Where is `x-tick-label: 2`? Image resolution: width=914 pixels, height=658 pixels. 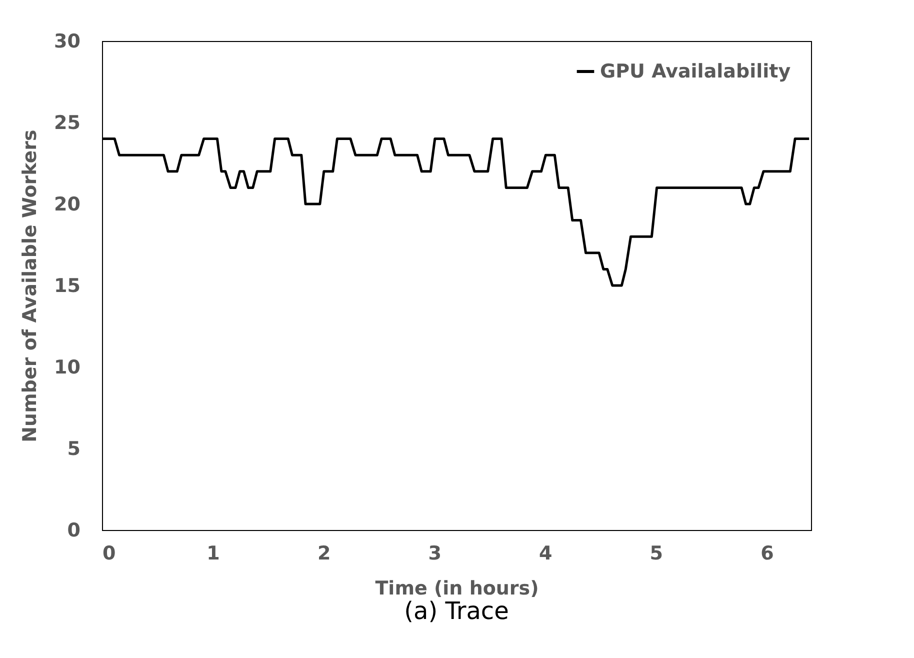
x-tick-label: 2 is located at coordinates (324, 553).